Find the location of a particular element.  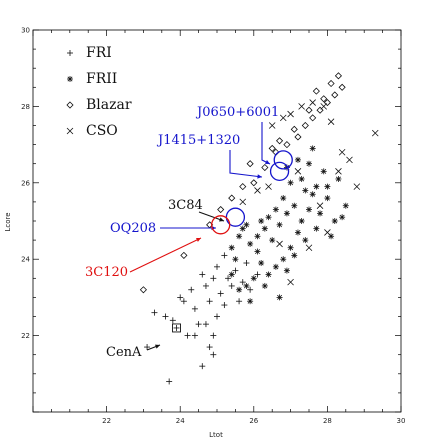

arrowhead-3c84 is located at coordinates (221, 219).